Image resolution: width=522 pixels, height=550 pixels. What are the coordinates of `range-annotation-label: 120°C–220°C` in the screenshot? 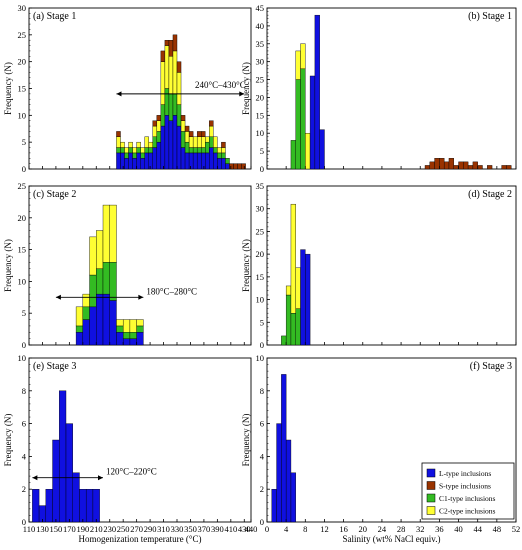 It's located at (131, 472).